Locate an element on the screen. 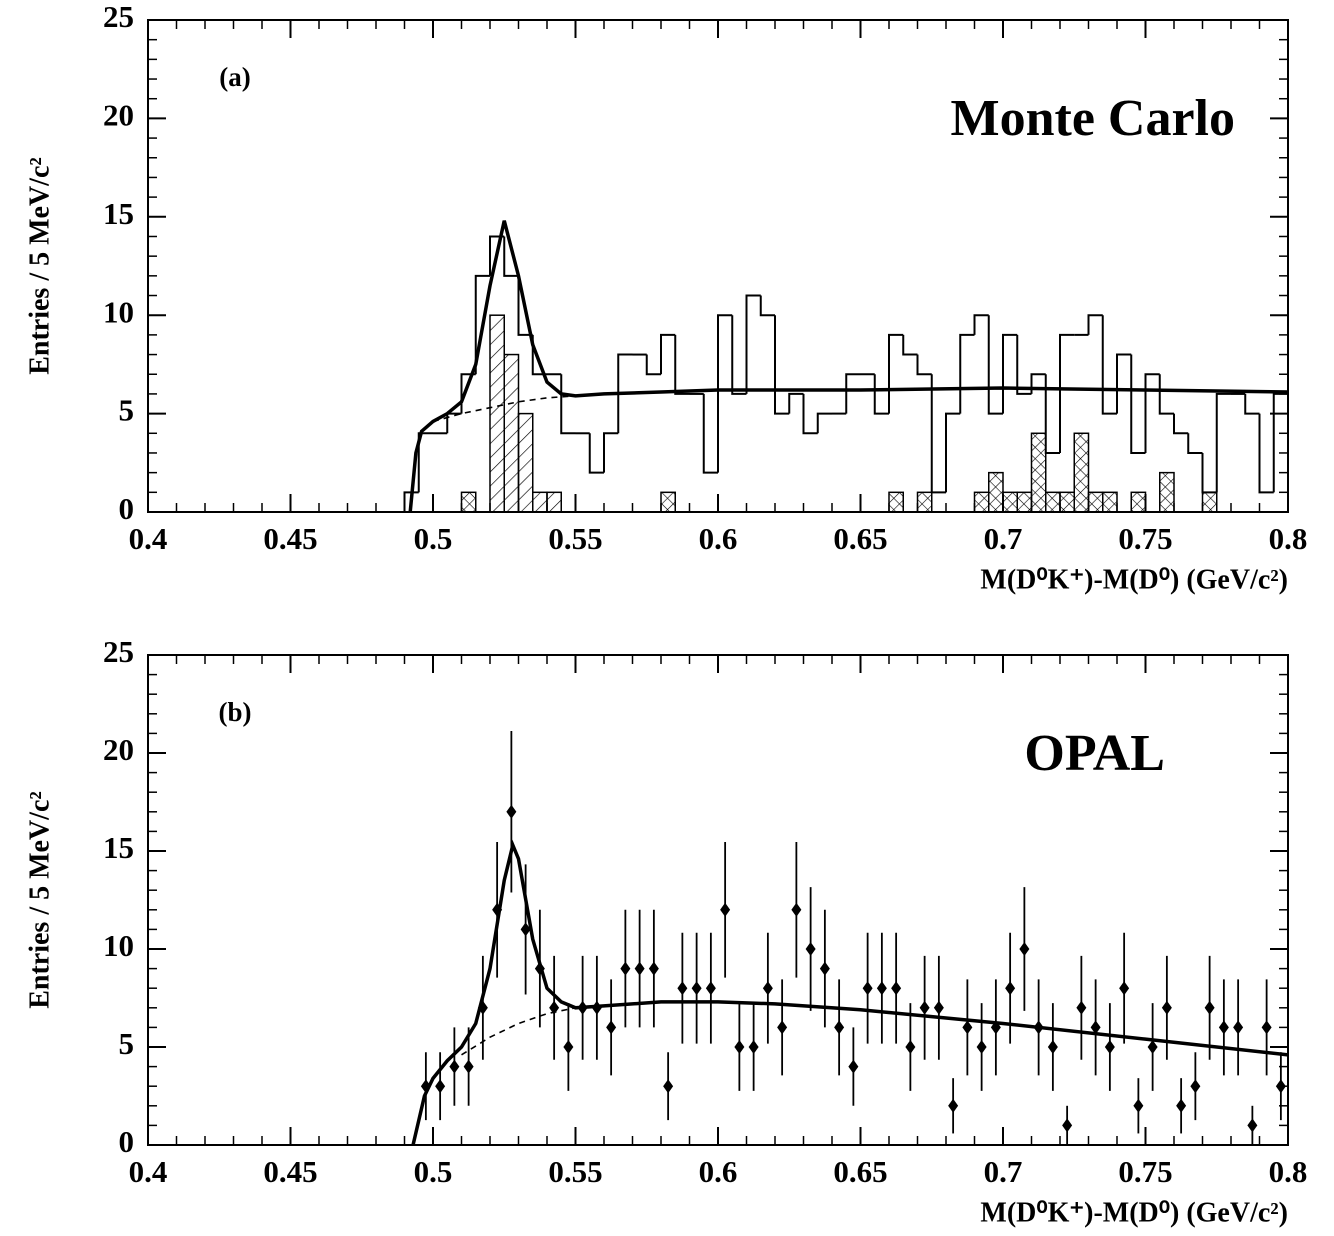  fit-curve is located at coordinates (533, 1030).